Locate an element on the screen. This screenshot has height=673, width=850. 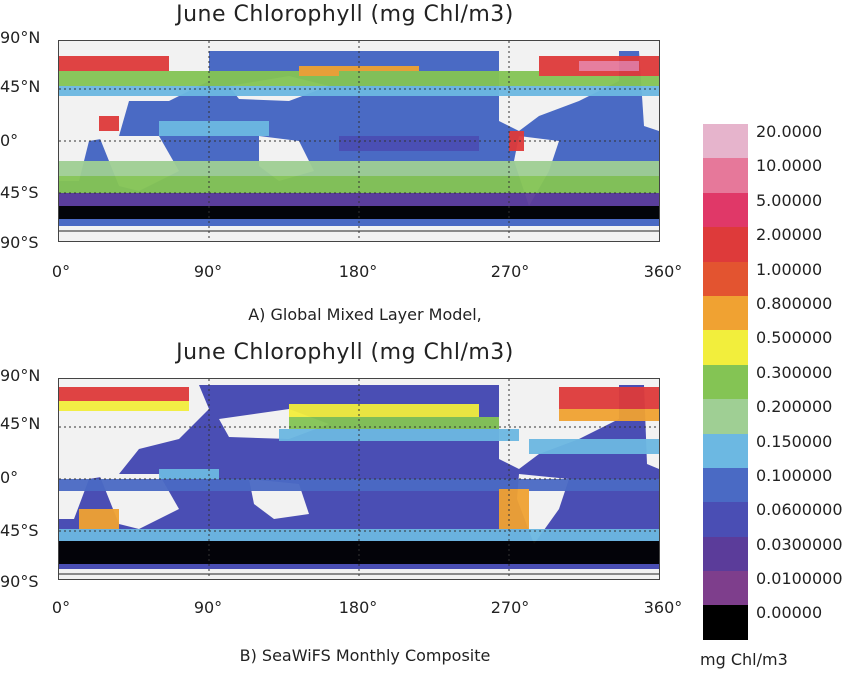
legend-label: 2.00000 is located at coordinates (789, 235).